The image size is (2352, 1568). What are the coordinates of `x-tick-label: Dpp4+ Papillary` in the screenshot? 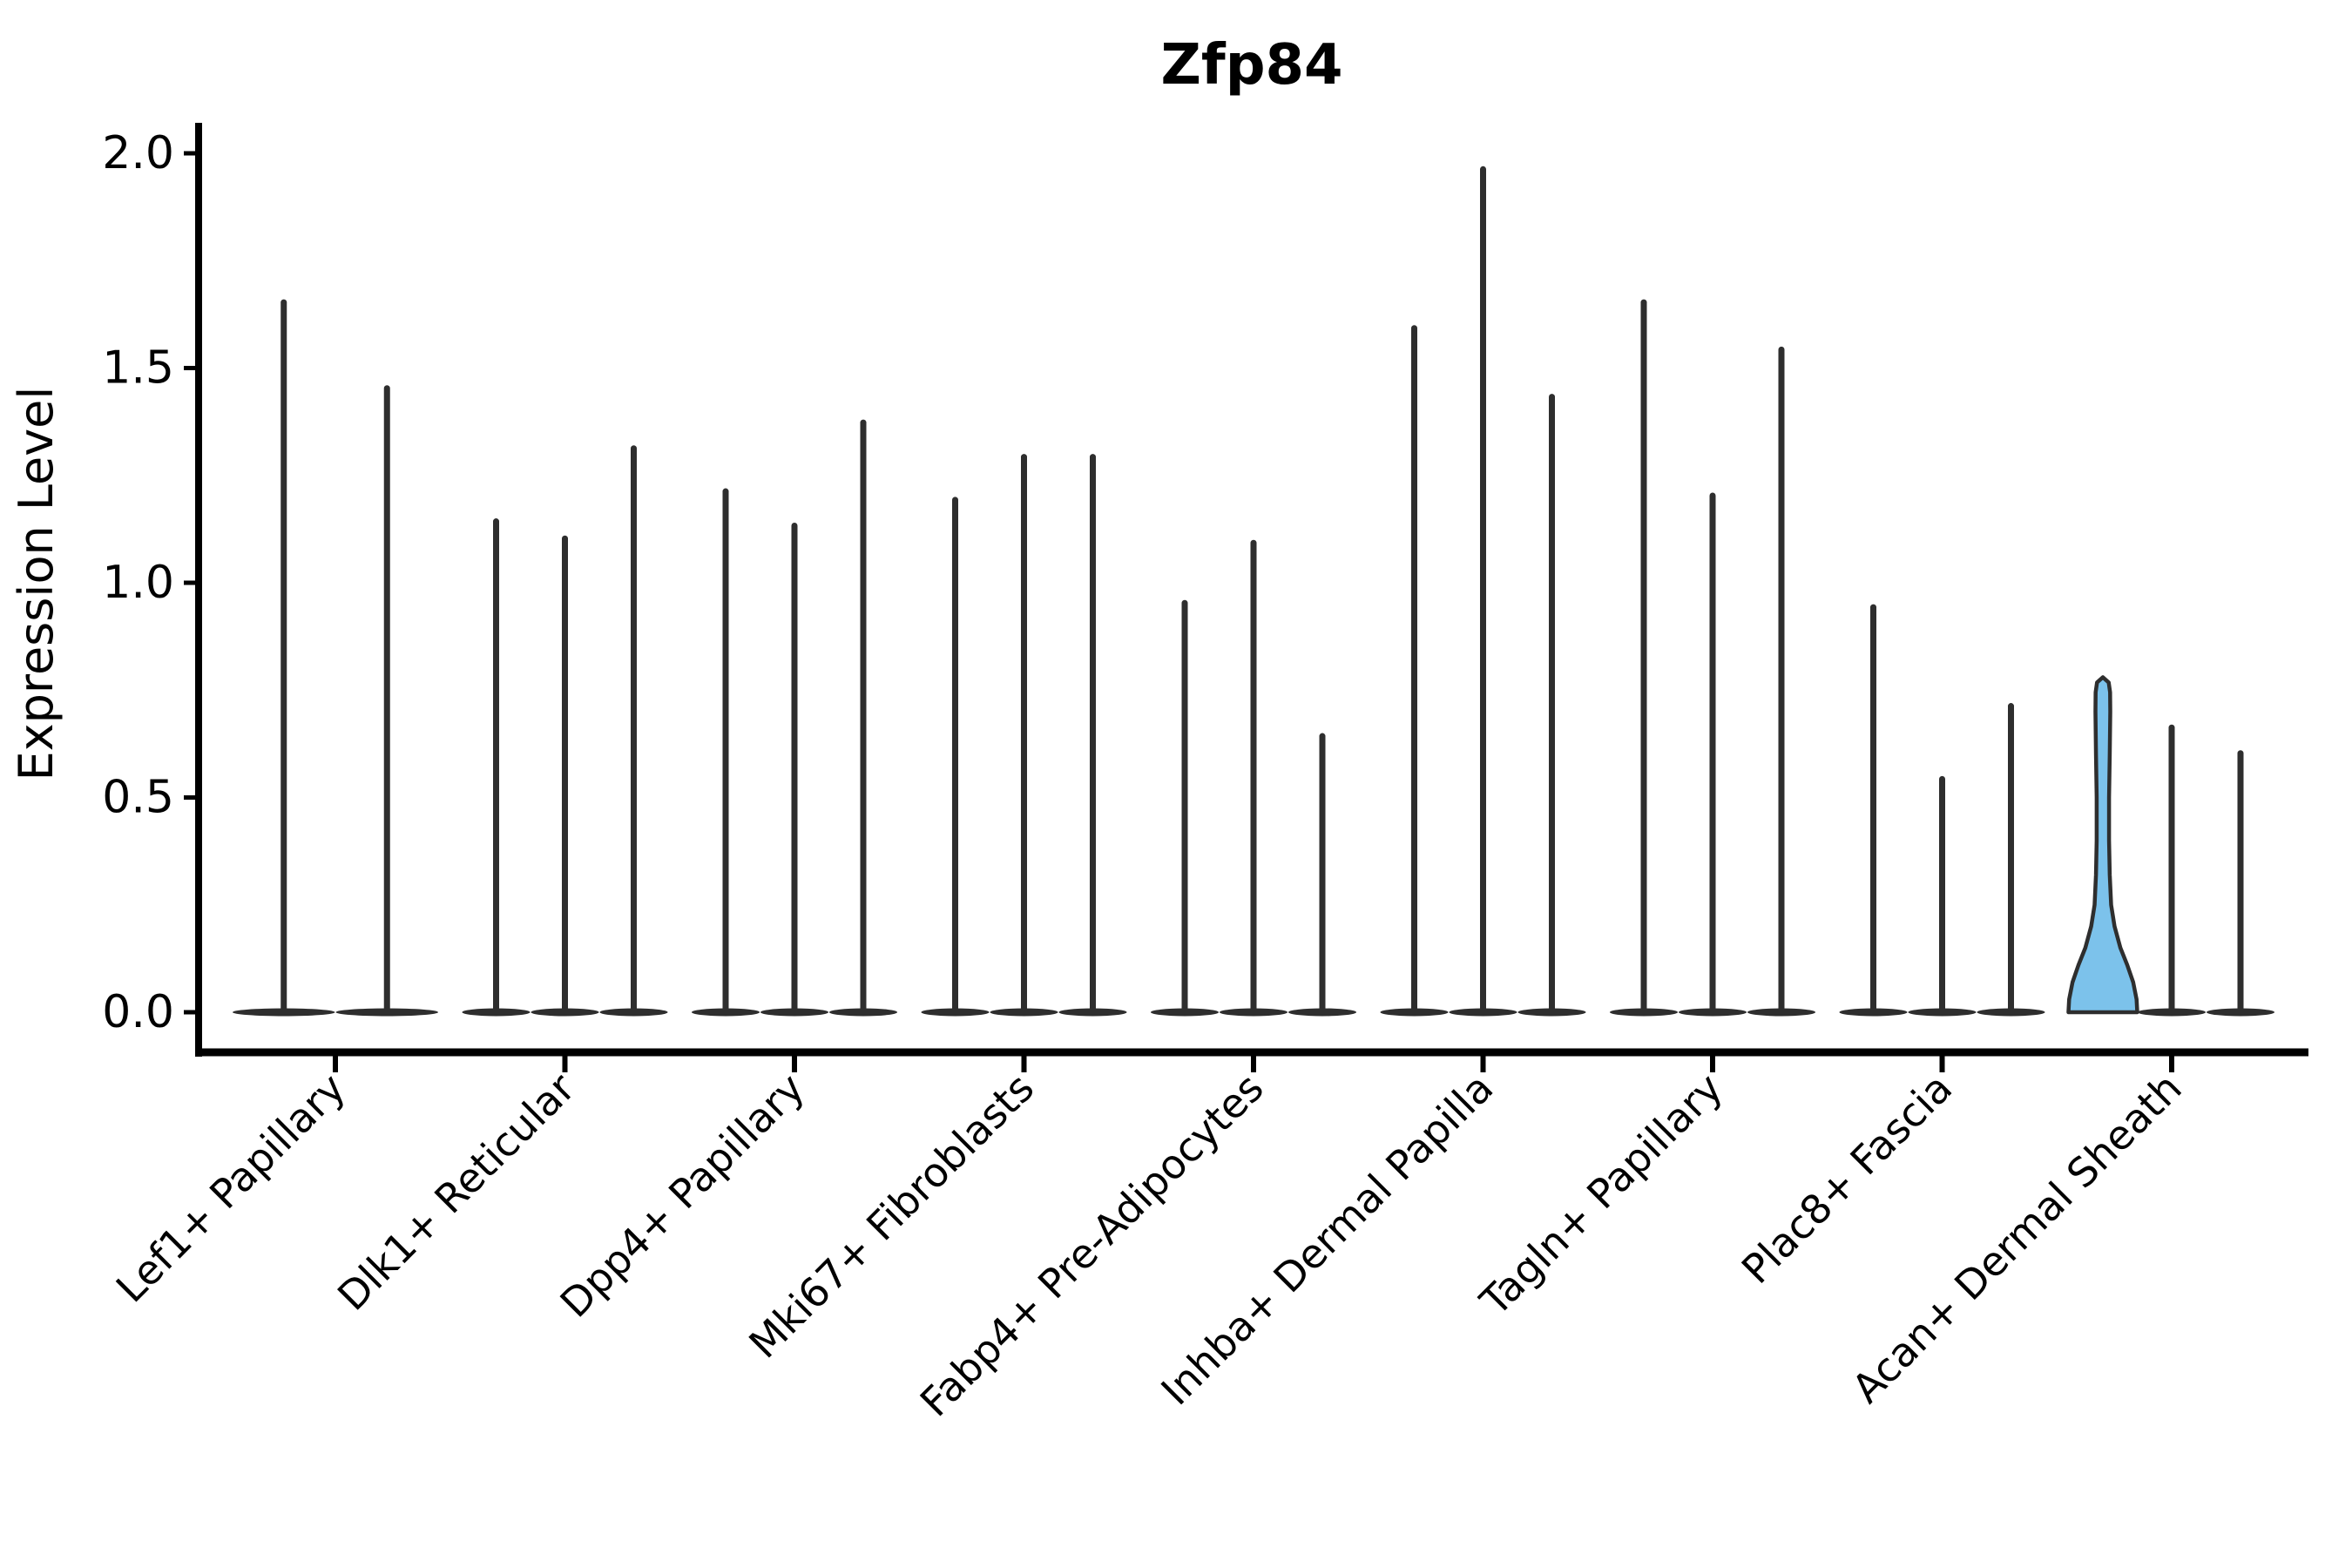 It's located at (682, 1195).